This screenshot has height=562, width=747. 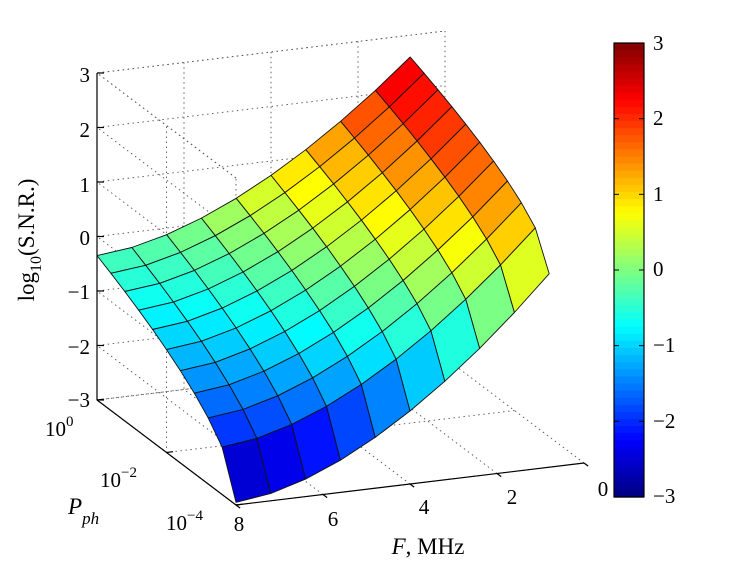 I want to click on colorbar-tick-label: −2, so click(x=664, y=421).